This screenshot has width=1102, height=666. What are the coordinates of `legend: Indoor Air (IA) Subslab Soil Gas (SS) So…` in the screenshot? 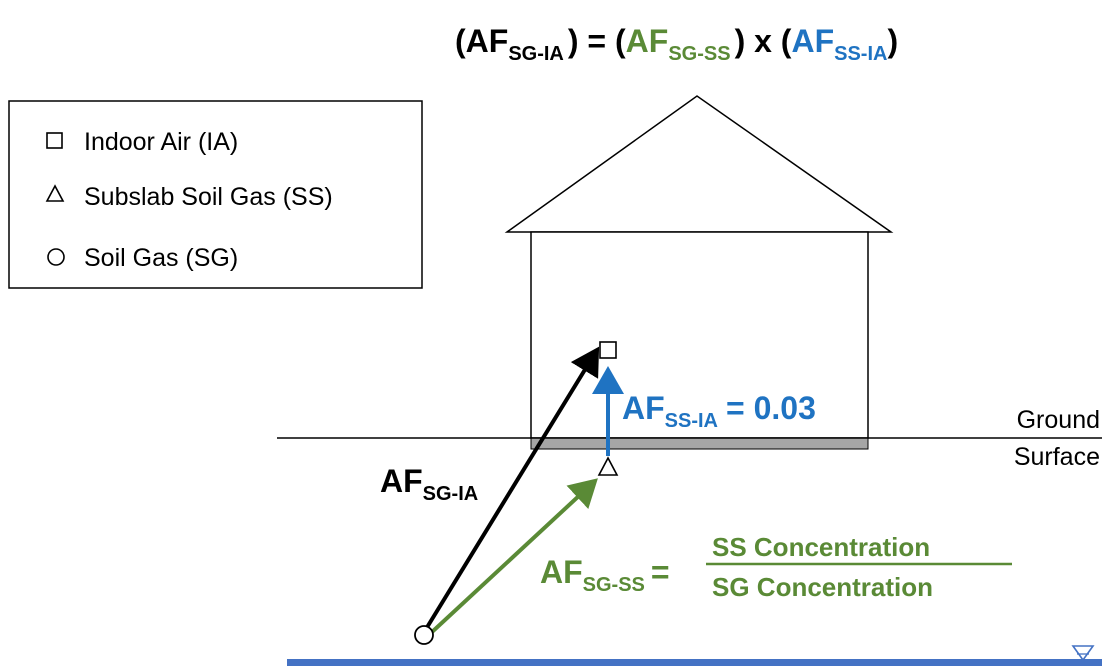 It's located at (215, 194).